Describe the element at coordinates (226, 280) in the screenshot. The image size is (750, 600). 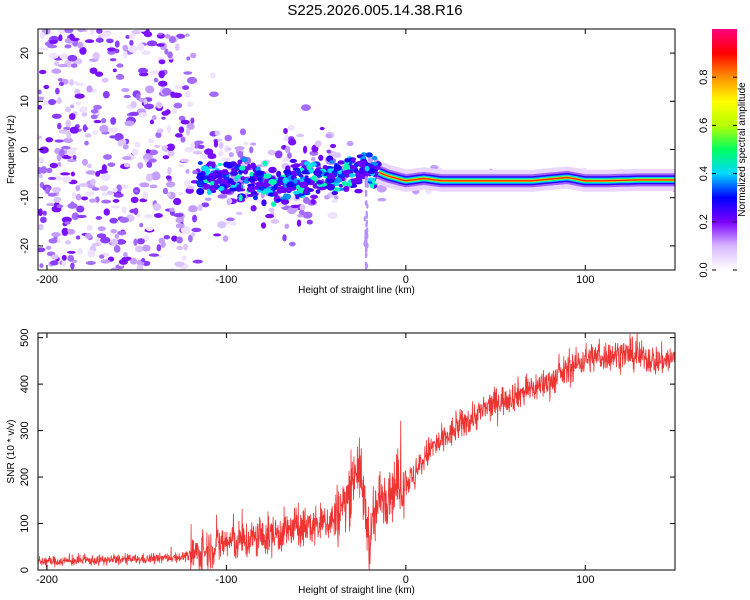
I see `heatmap-x-tick-label: -100` at that location.